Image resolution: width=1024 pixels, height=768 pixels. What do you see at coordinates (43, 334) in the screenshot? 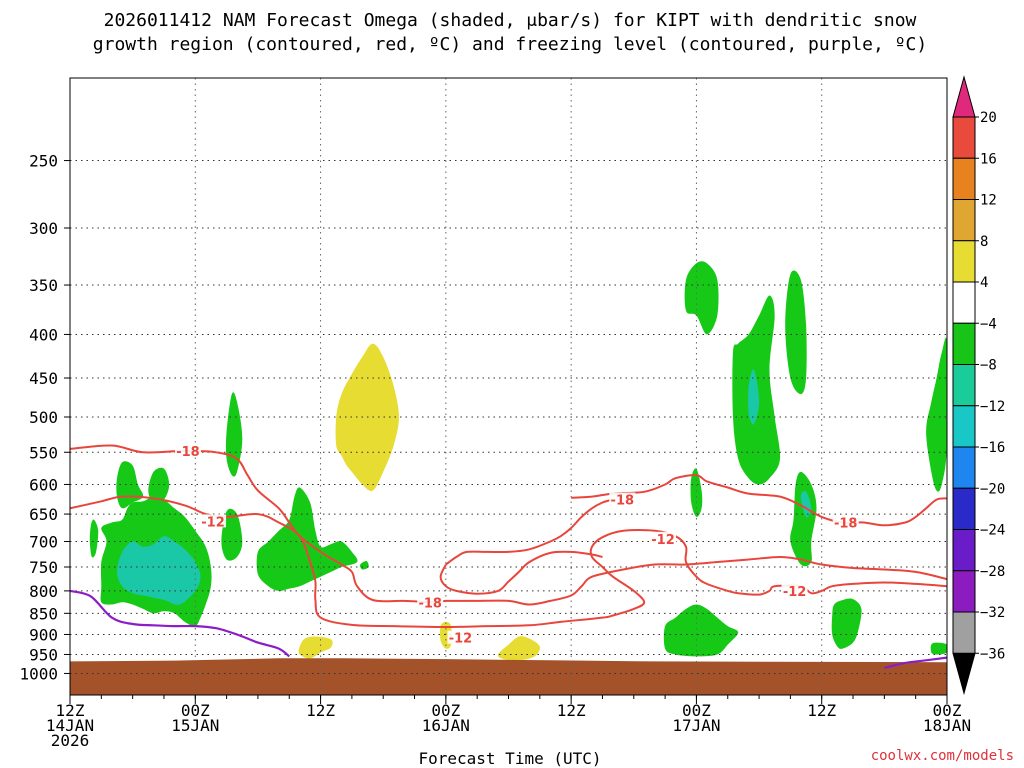
I see `y-tick-label: 400` at bounding box center [43, 334].